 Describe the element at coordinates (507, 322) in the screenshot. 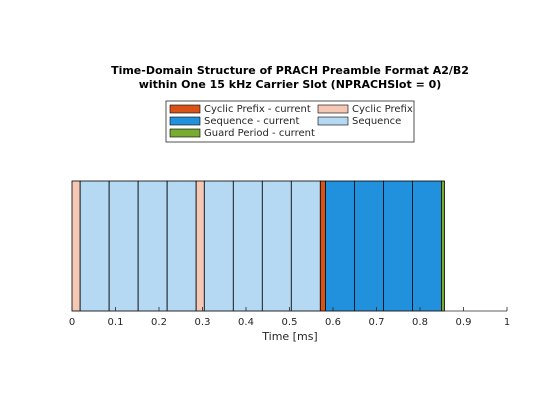

I see `x-tick-label: 1` at that location.